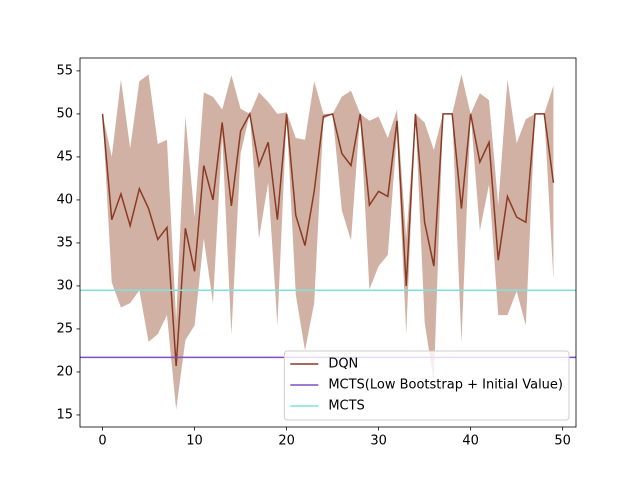 Image resolution: width=640 pixels, height=480 pixels. What do you see at coordinates (64, 414) in the screenshot?
I see `y-tick-label: 15` at bounding box center [64, 414].